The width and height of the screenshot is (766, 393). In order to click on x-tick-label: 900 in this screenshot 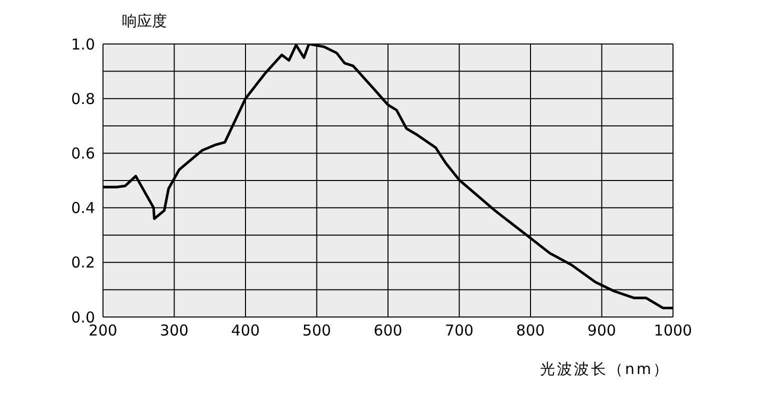, I will do `click(601, 331)`.